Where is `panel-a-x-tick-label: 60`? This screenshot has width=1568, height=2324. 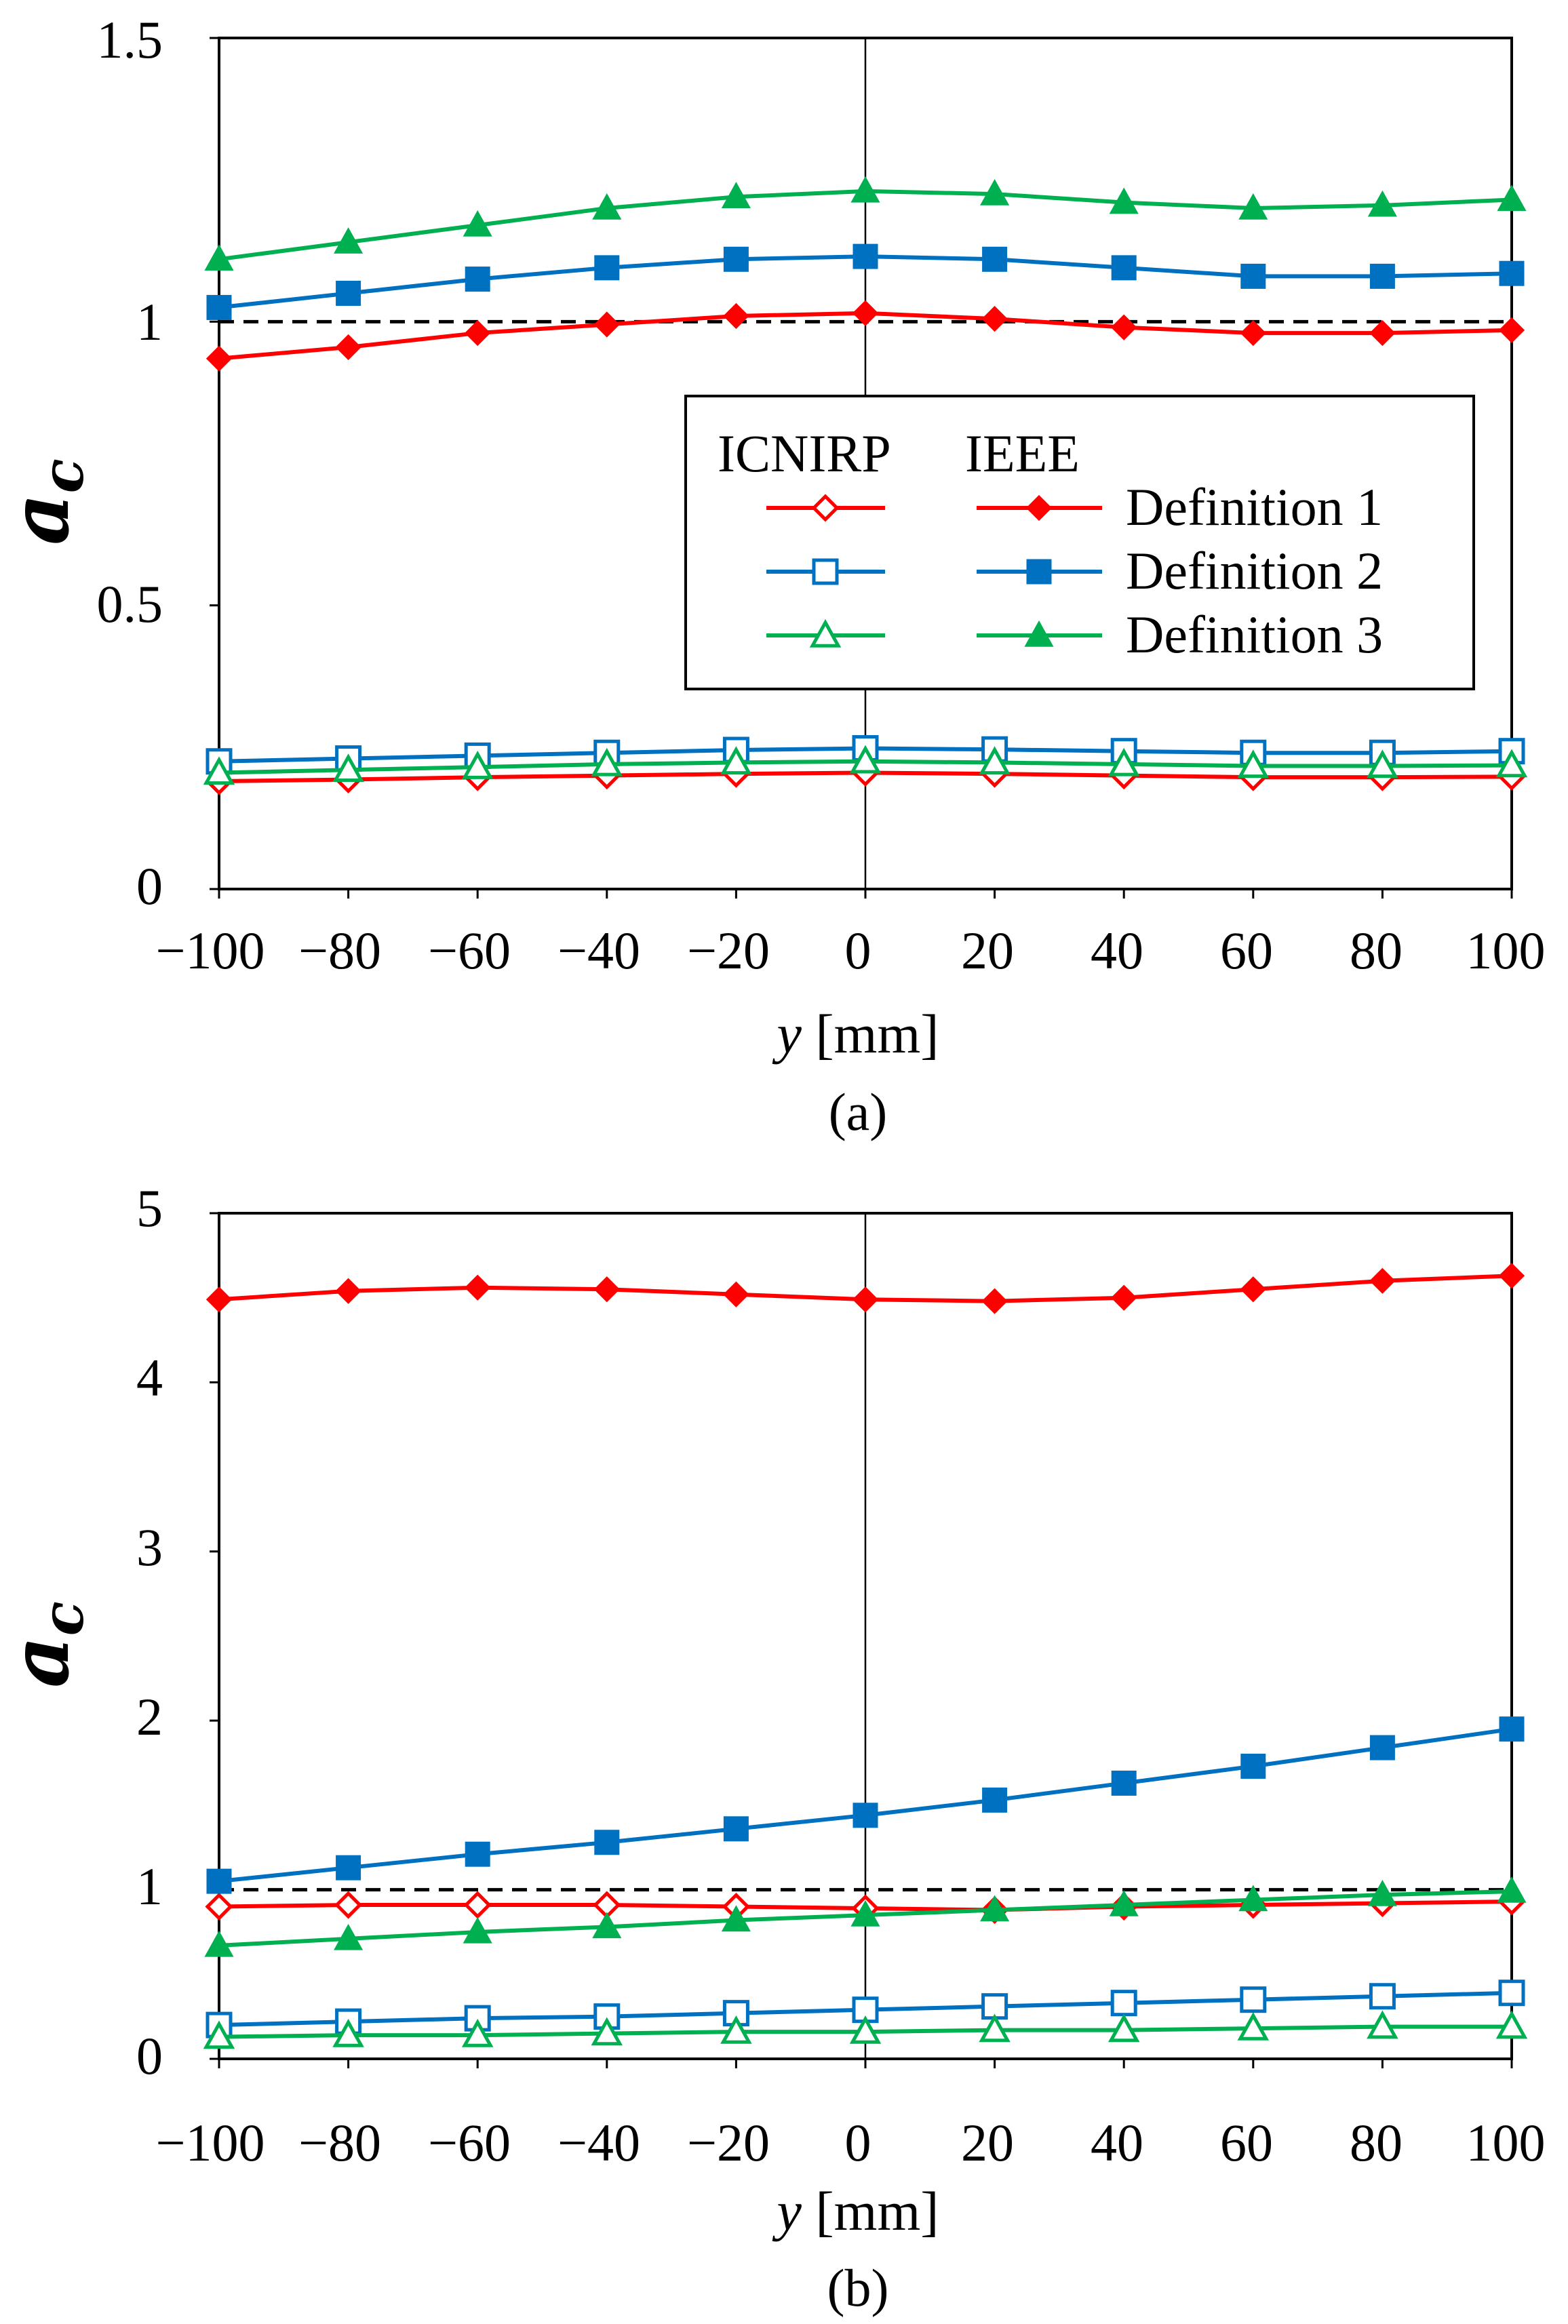
panel-a-x-tick-label: 60 is located at coordinates (1246, 950).